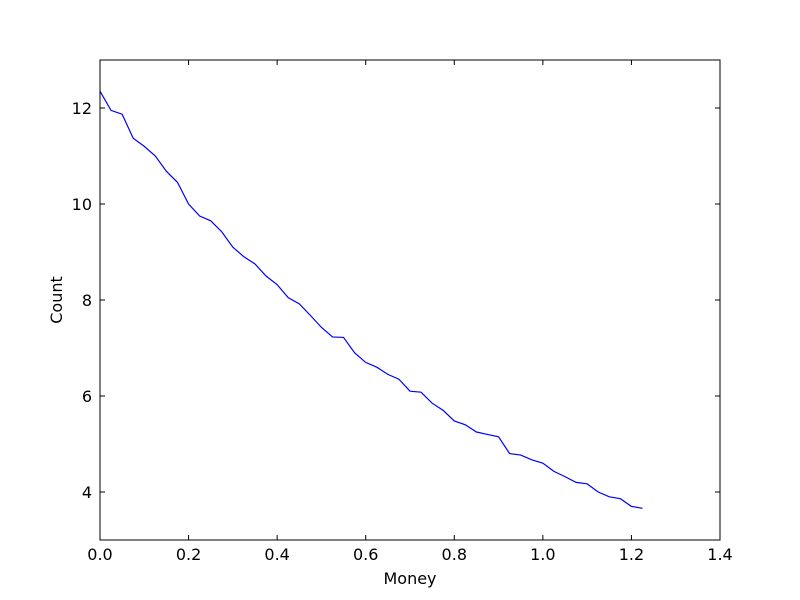  I want to click on y-tick-label: 8, so click(87, 300).